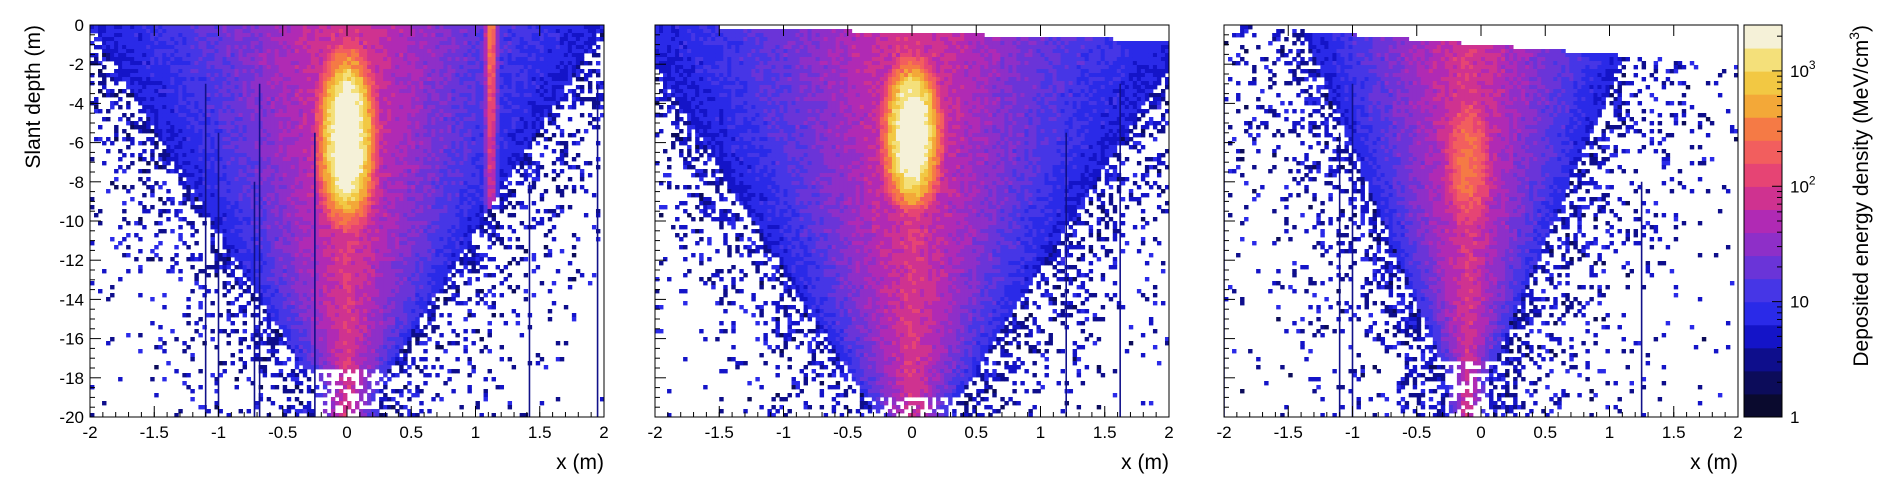 This screenshot has width=1885, height=495. I want to click on y-tick-label: -8, so click(76, 182).